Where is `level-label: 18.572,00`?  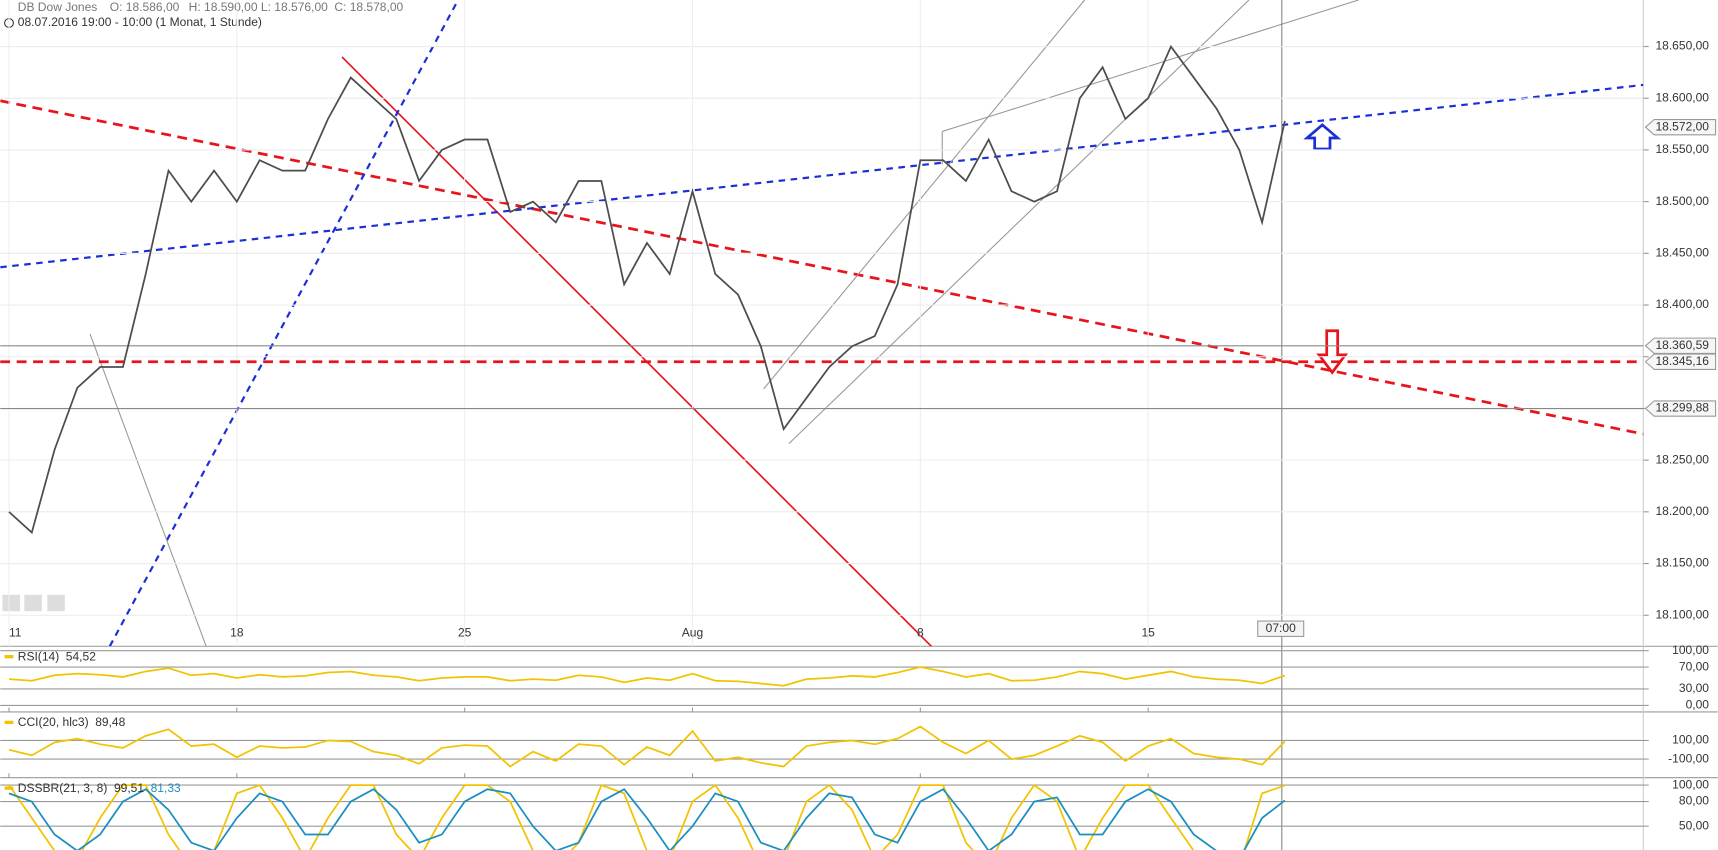
level-label: 18.572,00 is located at coordinates (1682, 126).